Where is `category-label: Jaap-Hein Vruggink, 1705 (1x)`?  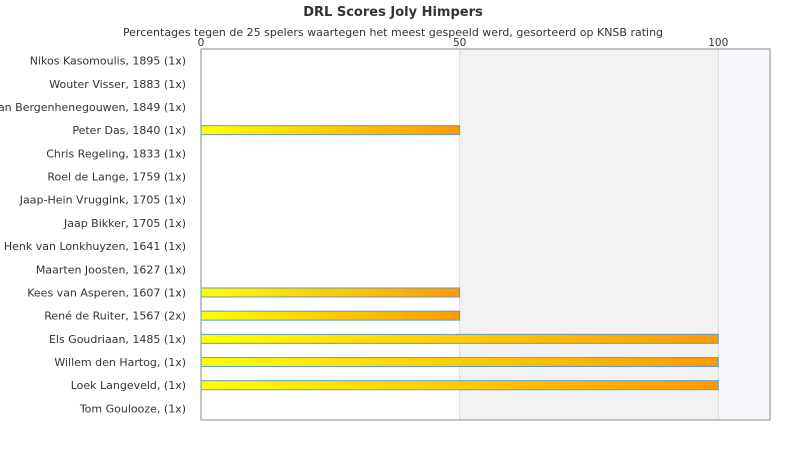 category-label: Jaap-Hein Vruggink, 1705 (1x) is located at coordinates (102, 200).